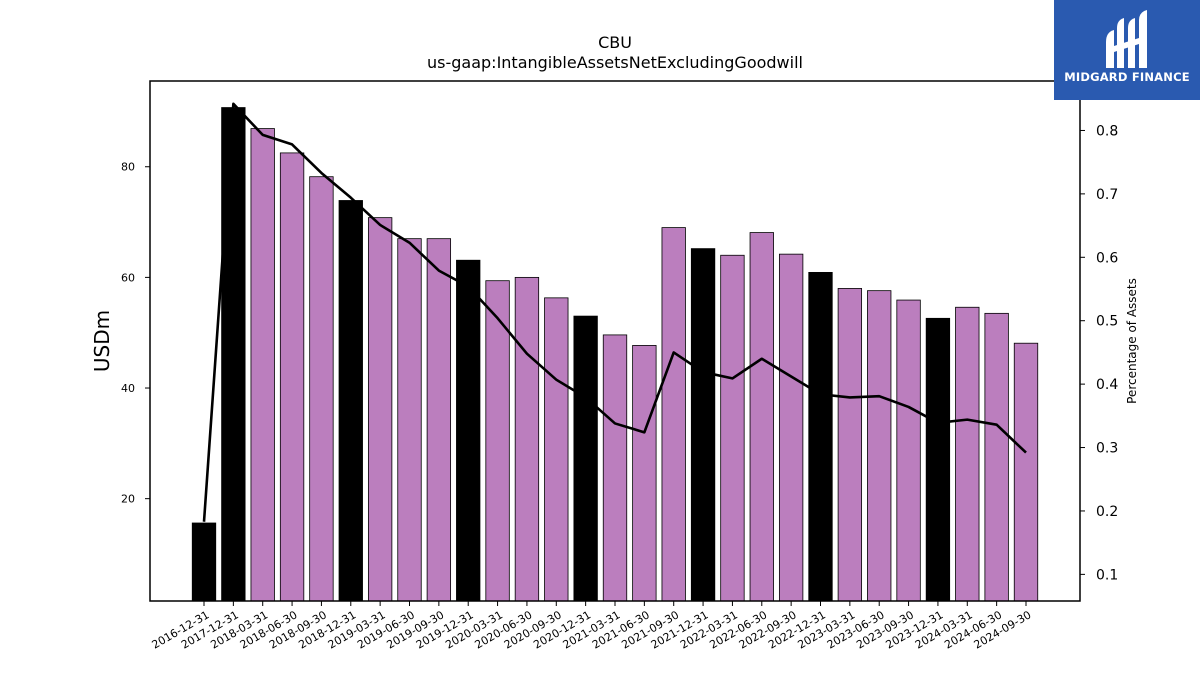 This screenshot has width=1200, height=675. I want to click on y-tick-label: 40, so click(128, 388).